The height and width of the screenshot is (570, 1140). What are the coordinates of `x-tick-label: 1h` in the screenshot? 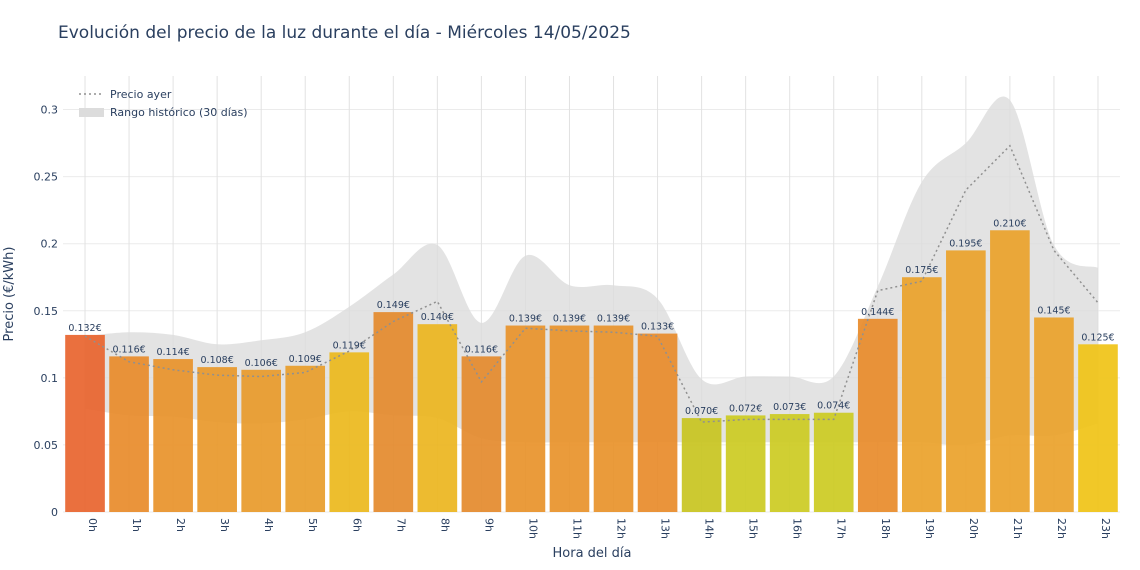 It's located at (136, 525).